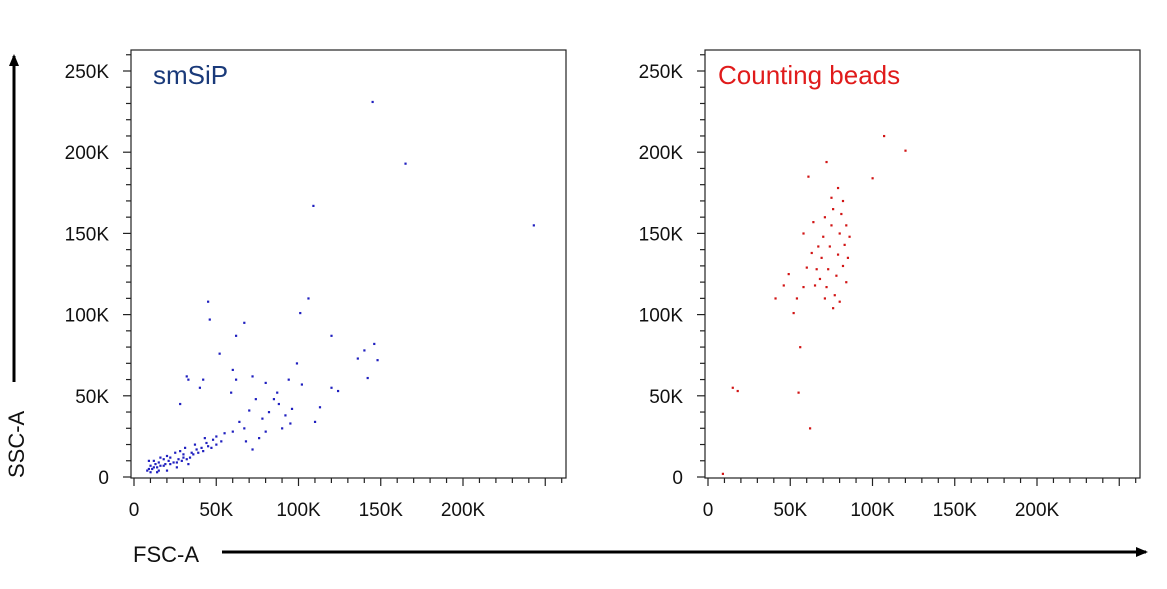 This screenshot has width=1167, height=589. Describe the element at coordinates (166, 554) in the screenshot. I see `x-axis-label: FSC-A` at that location.